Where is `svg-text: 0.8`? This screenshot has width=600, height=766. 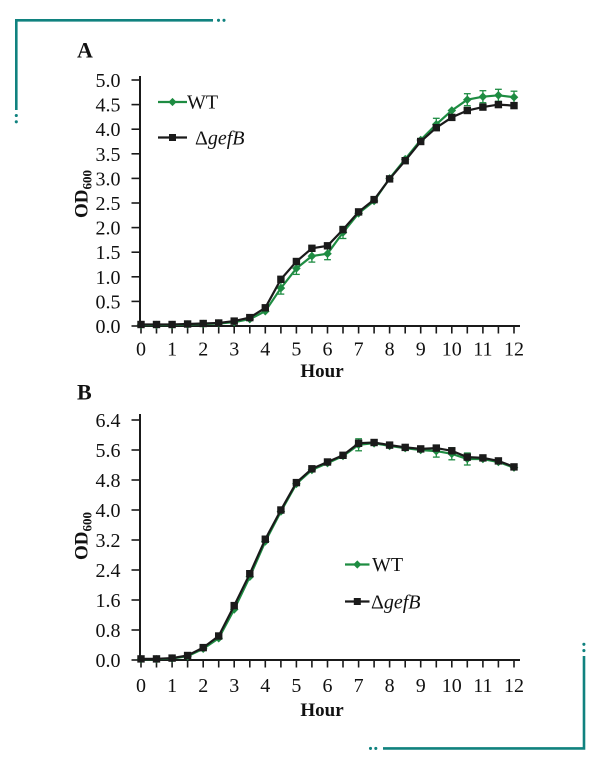
svg-text: 0.8 is located at coordinates (108, 631).